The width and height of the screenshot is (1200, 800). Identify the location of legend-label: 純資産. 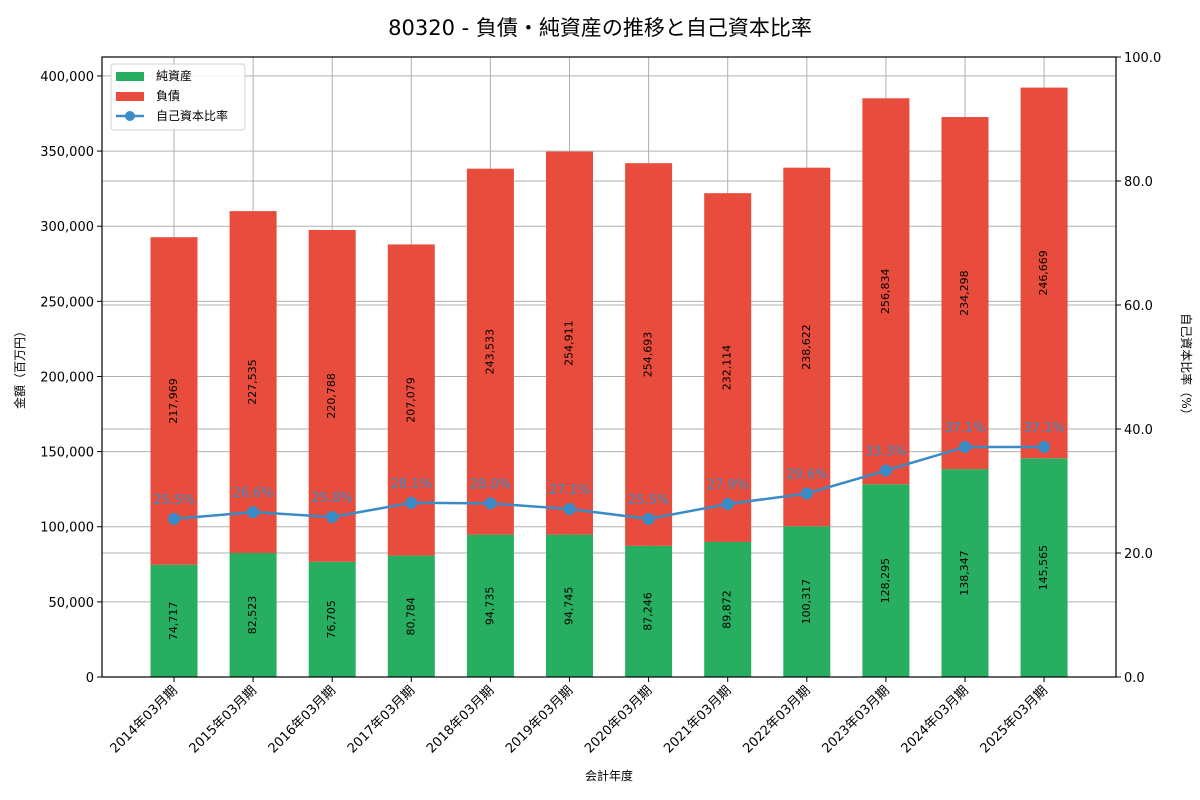
(174, 75).